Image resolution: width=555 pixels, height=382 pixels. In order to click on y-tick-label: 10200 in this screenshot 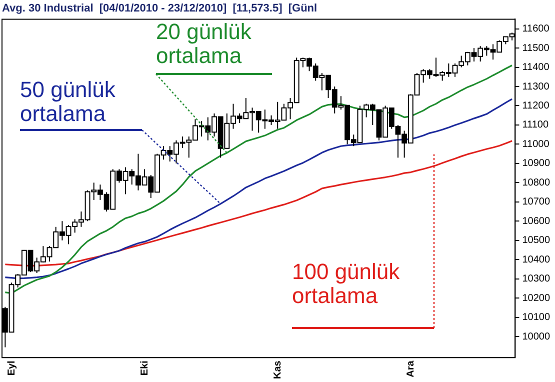, I will do `click(536, 298)`.